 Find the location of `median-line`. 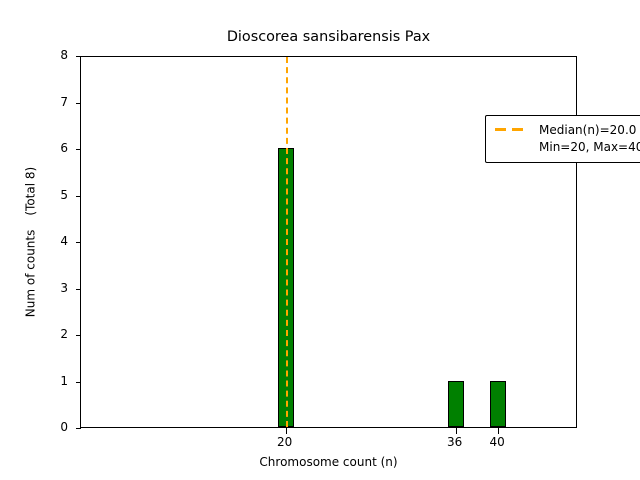

median-line is located at coordinates (286, 242).